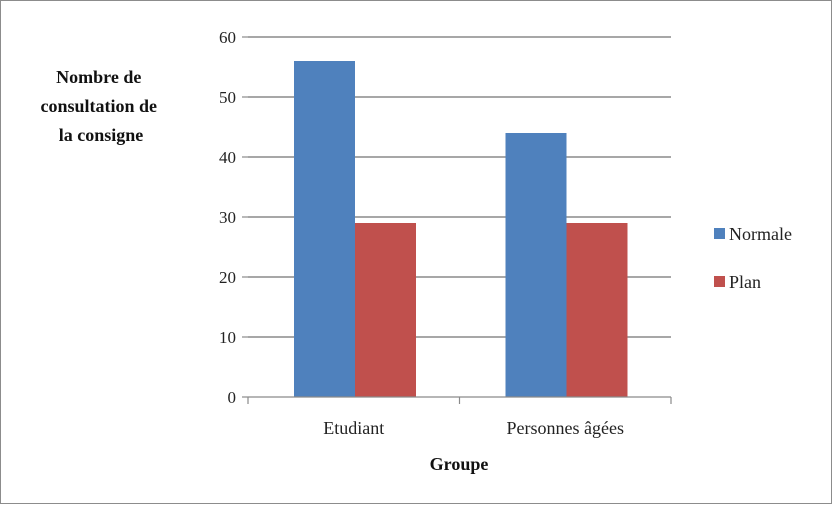 The width and height of the screenshot is (832, 505). I want to click on y-tick-label: 10, so click(227, 337).